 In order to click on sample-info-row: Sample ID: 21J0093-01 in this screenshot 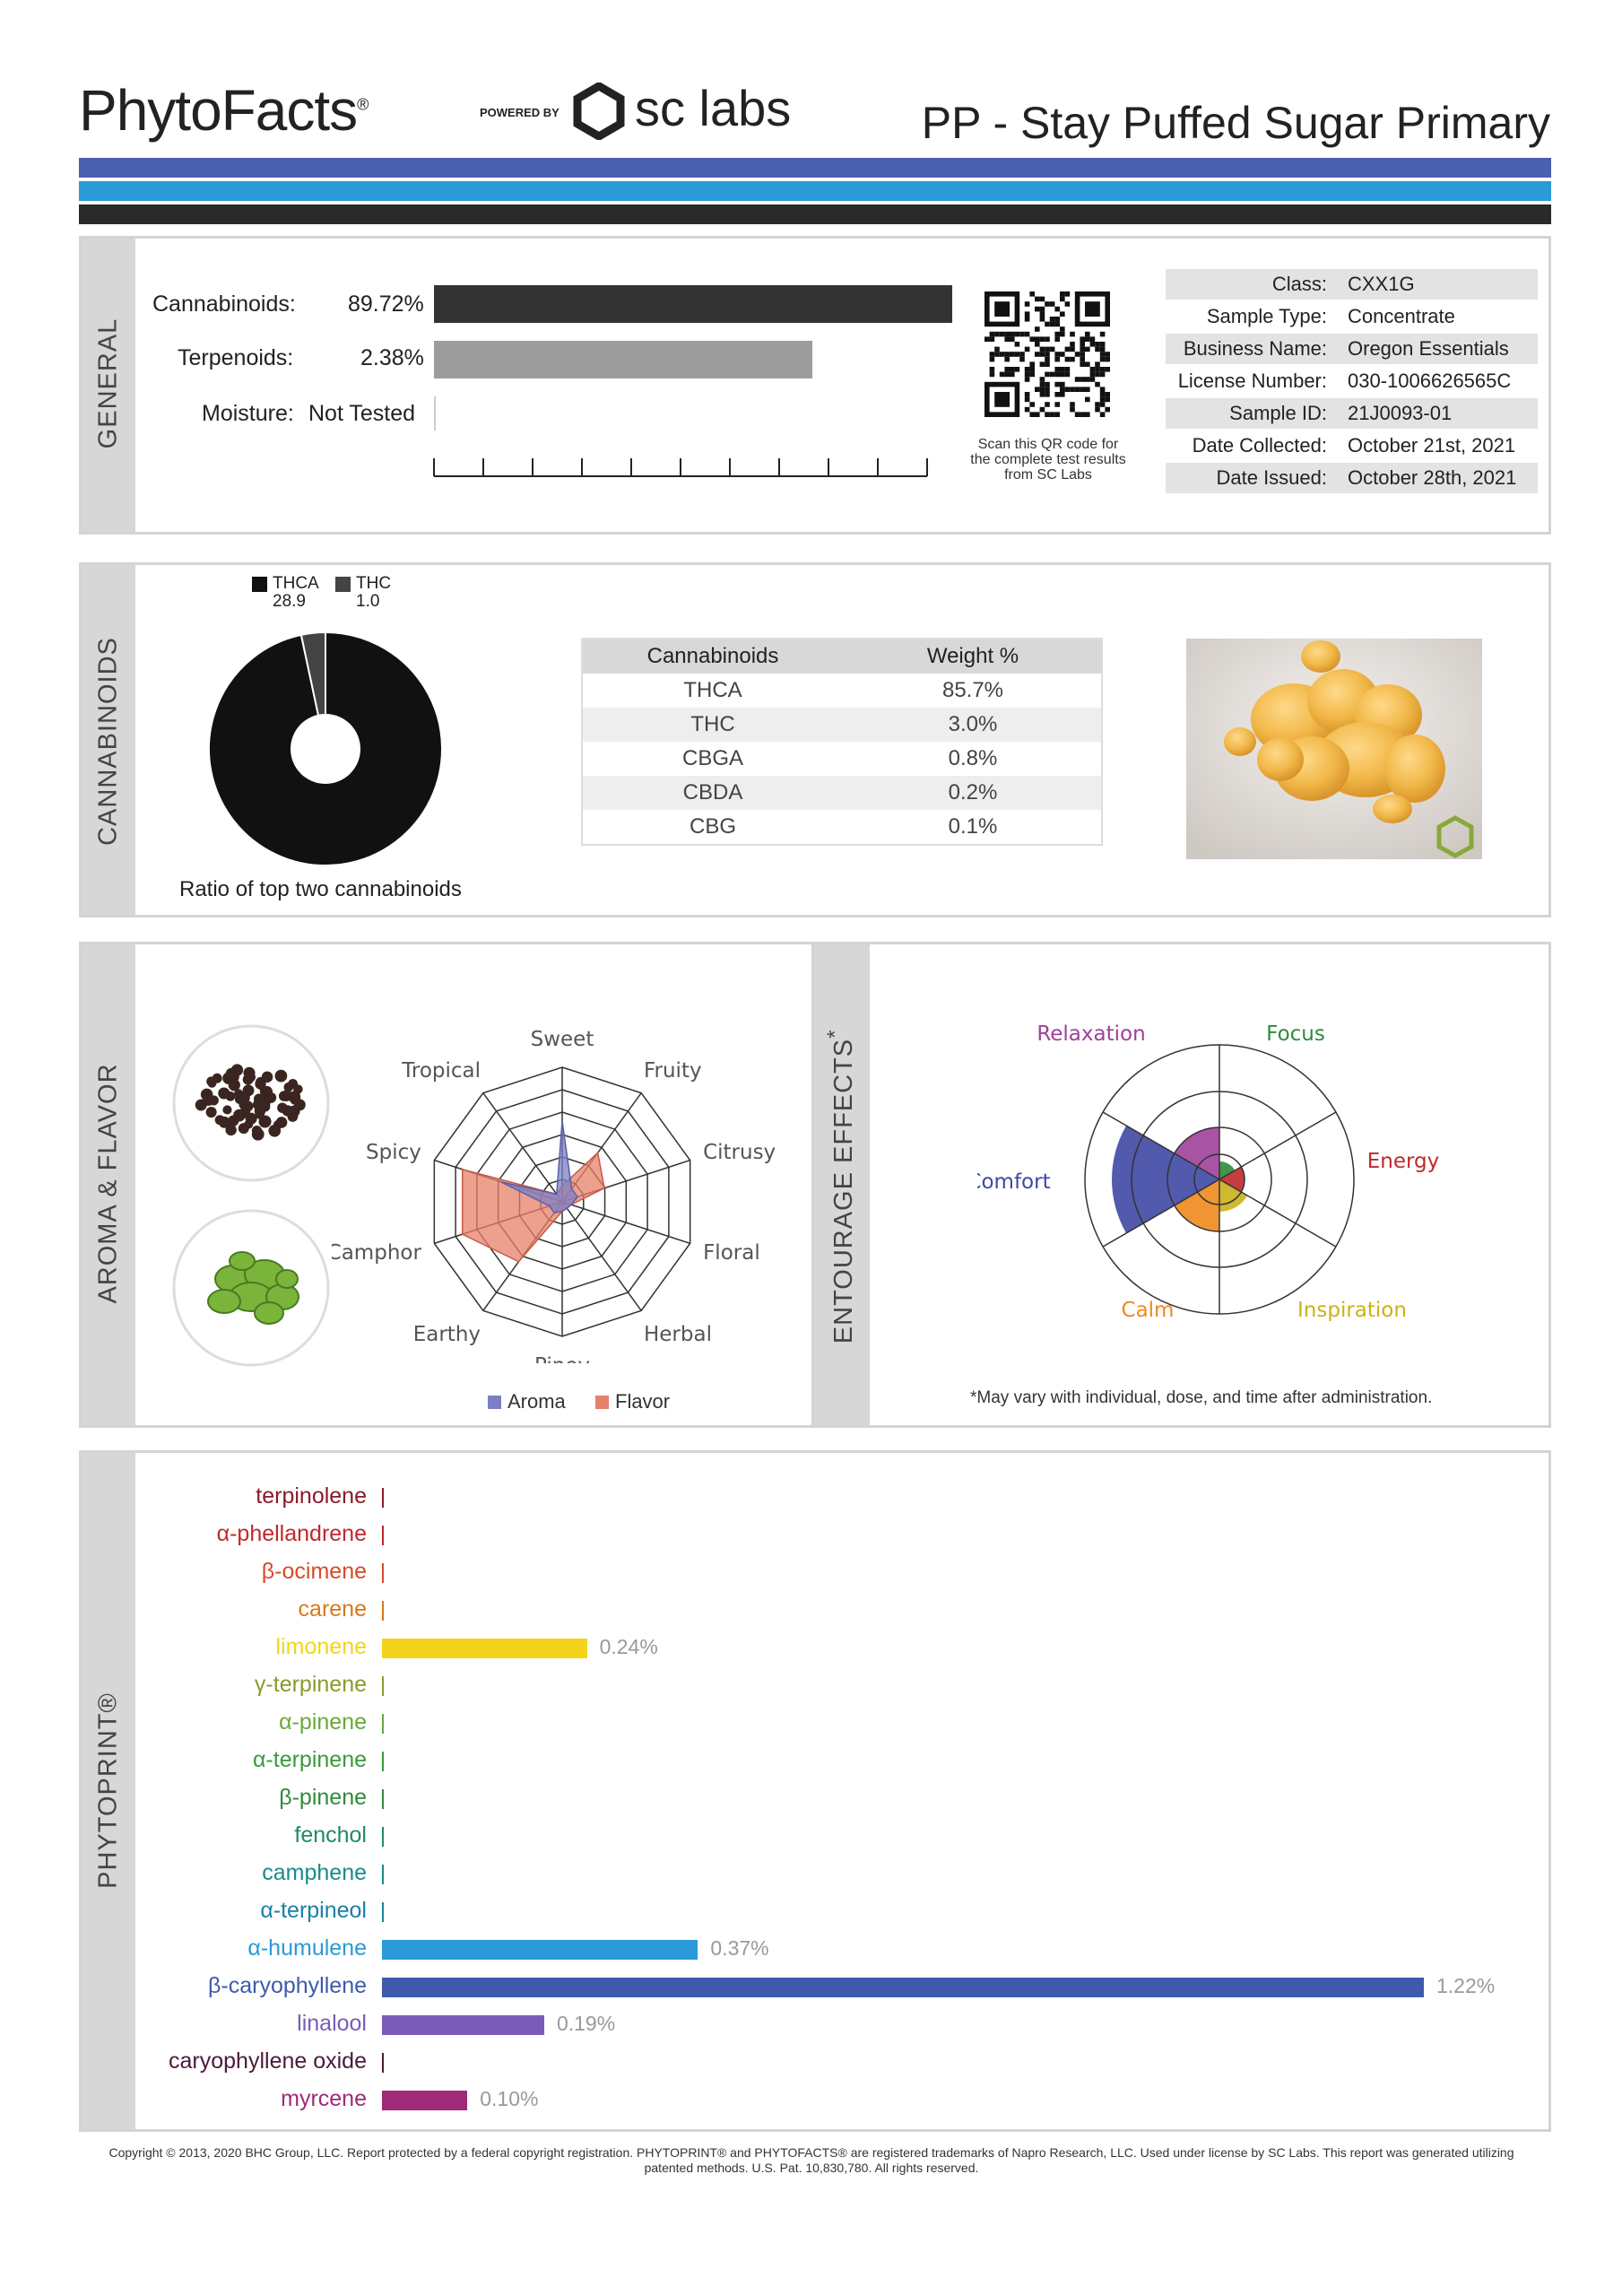, I will do `click(1352, 413)`.